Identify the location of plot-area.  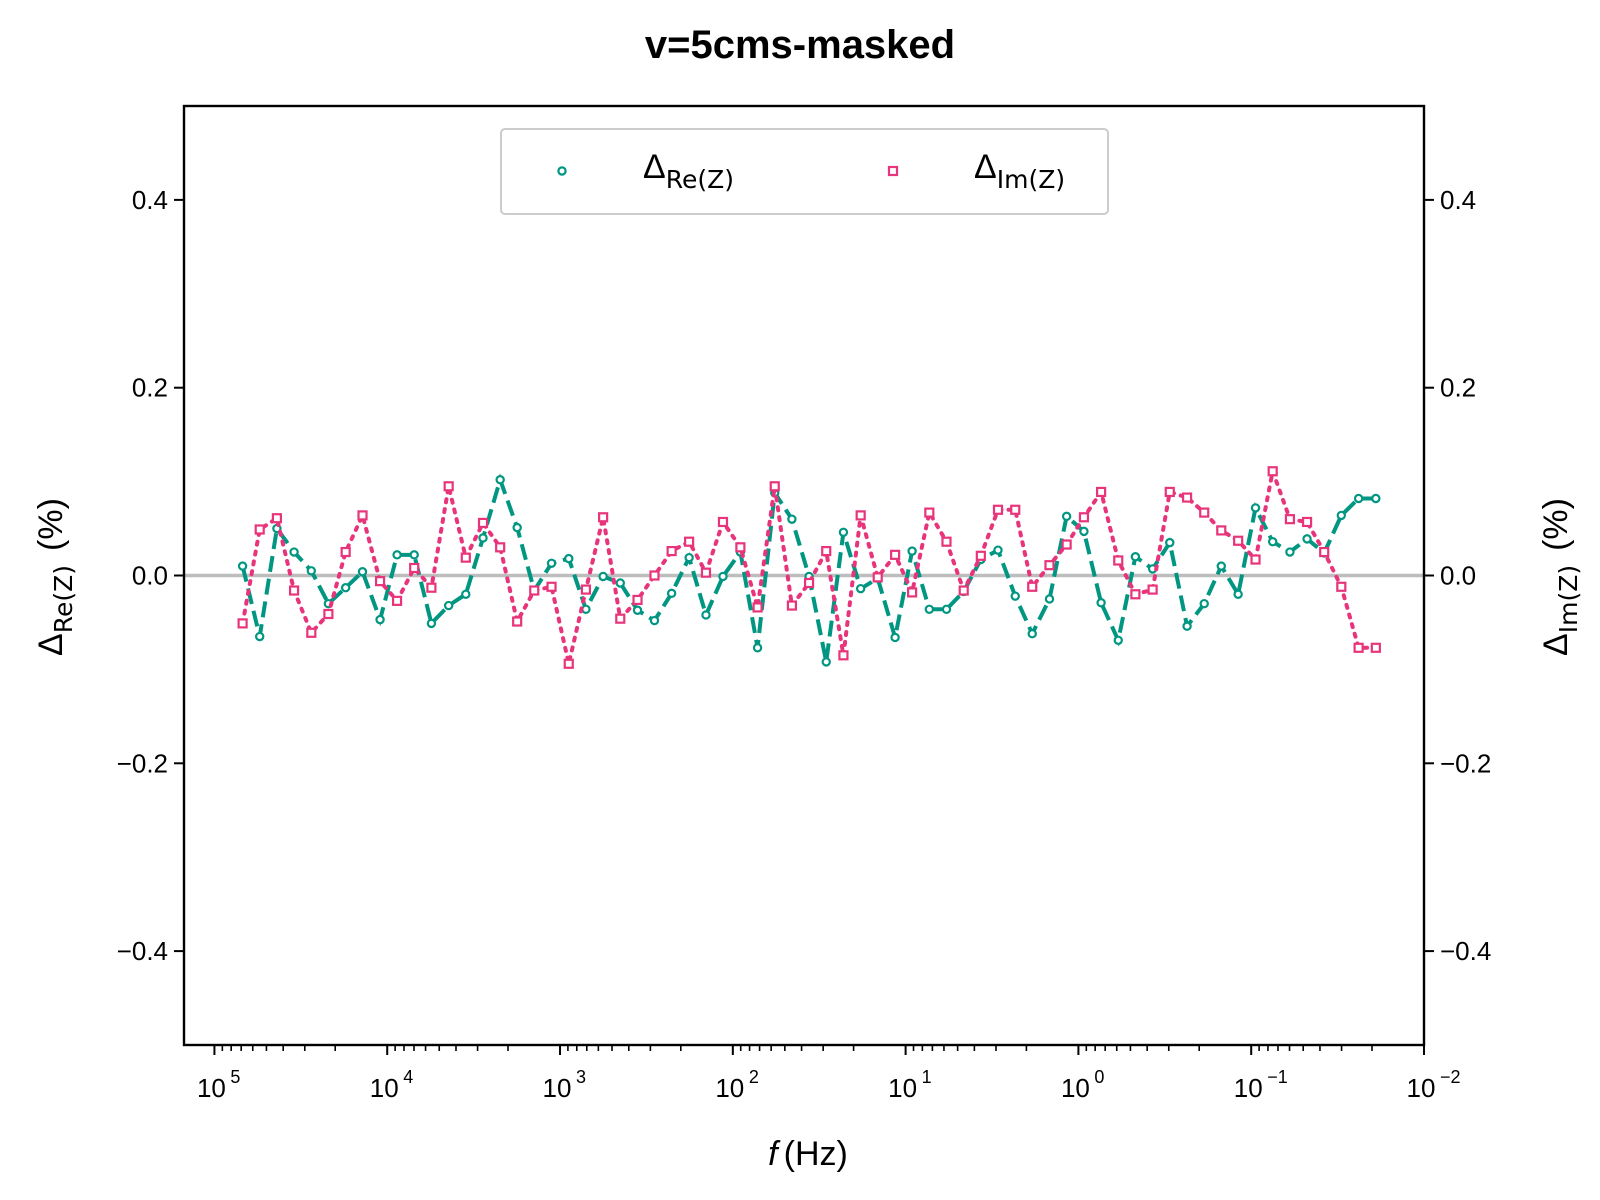
(804, 566).